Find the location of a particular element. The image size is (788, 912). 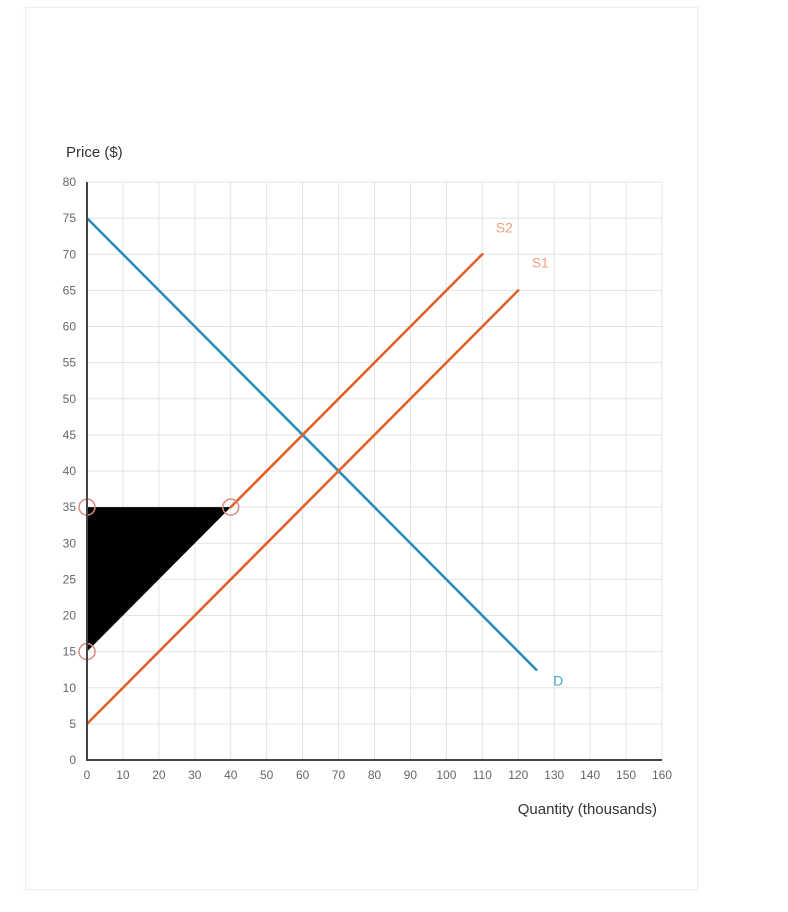

y-tick-label: 15 is located at coordinates (70, 652).